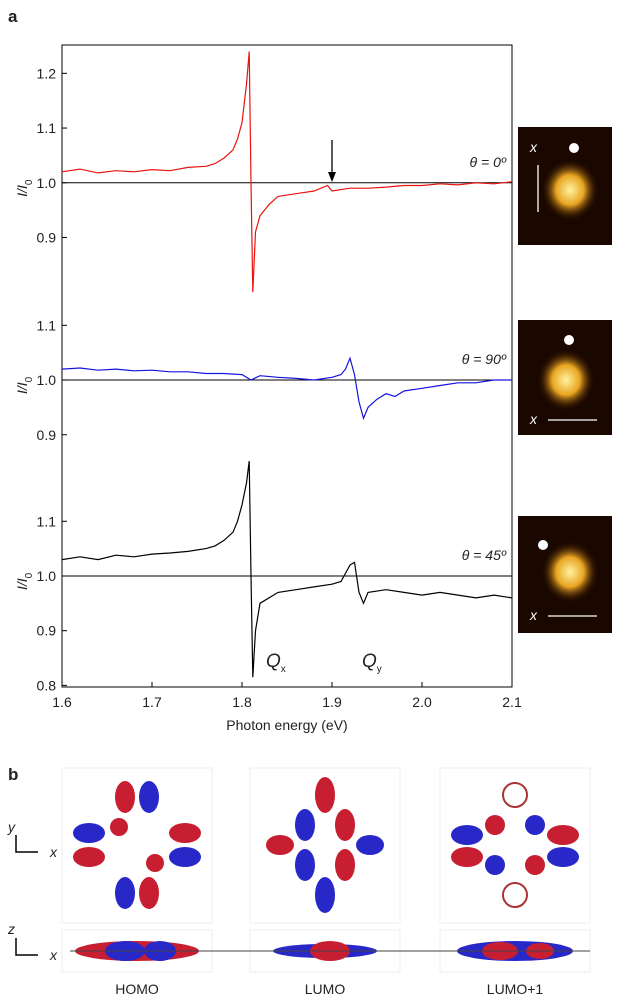 This screenshot has width=619, height=1007. I want to click on orbital-label: HOMO, so click(137, 989).